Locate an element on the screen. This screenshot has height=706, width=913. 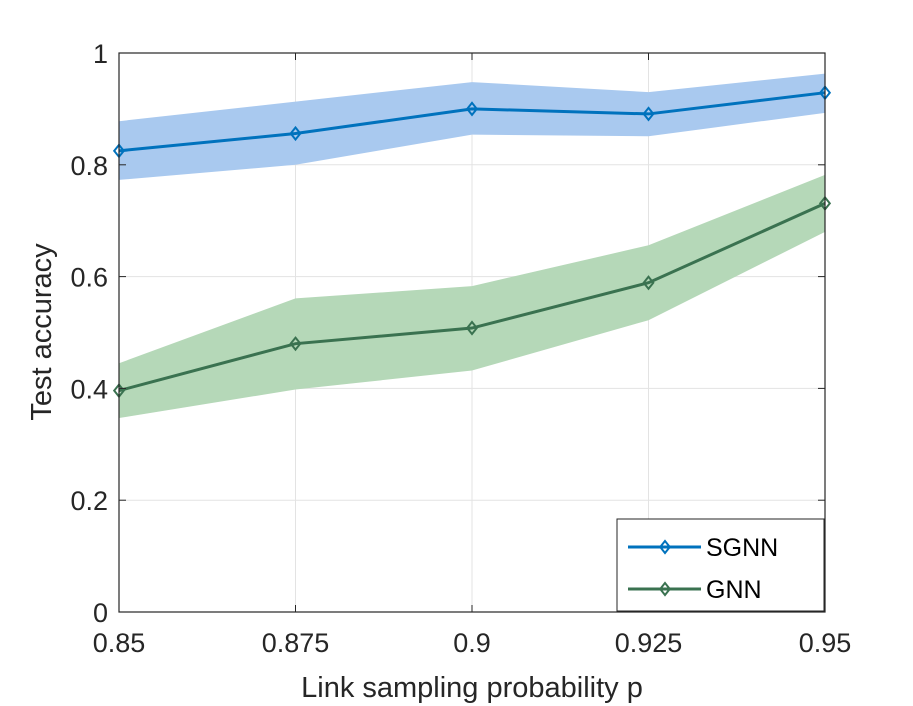
gnn-legend-marker is located at coordinates (665, 589).